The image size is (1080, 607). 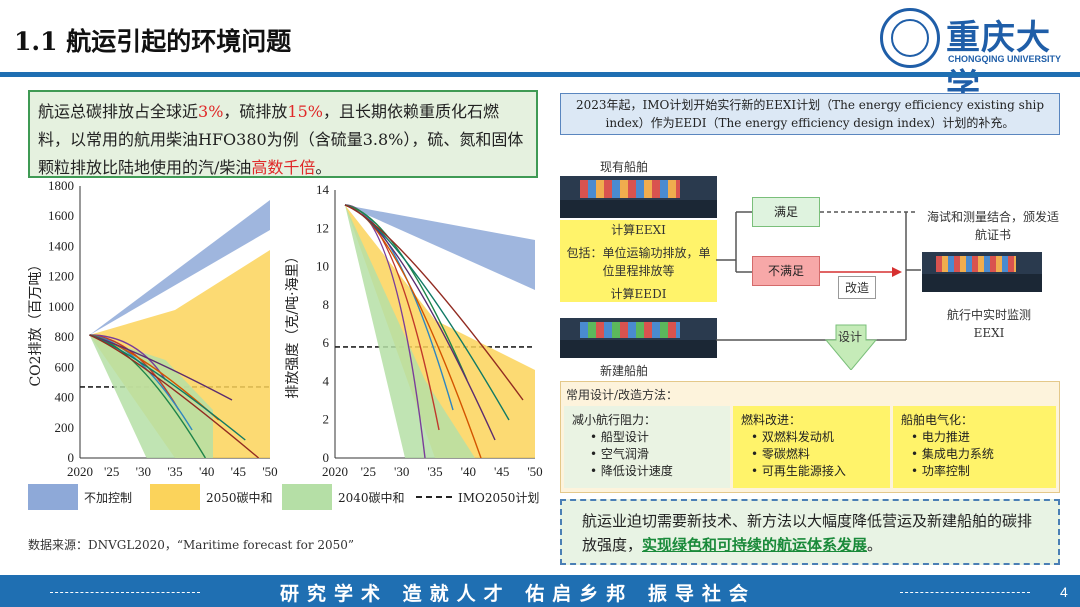 What do you see at coordinates (283, 167) in the screenshot?
I see `note-value: 高数千倍` at bounding box center [283, 167].